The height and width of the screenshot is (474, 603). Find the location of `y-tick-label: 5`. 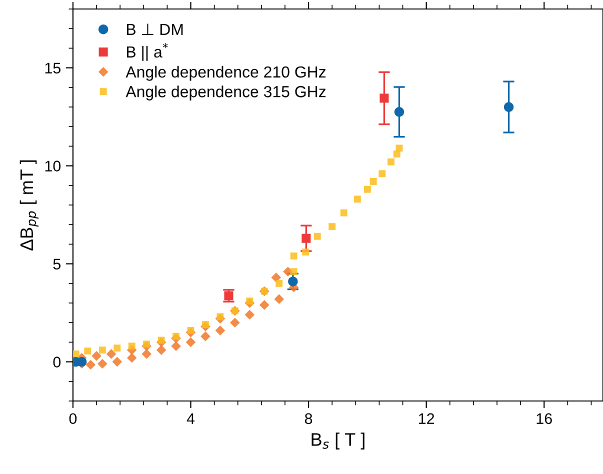

y-tick-label: 5 is located at coordinates (57, 264).